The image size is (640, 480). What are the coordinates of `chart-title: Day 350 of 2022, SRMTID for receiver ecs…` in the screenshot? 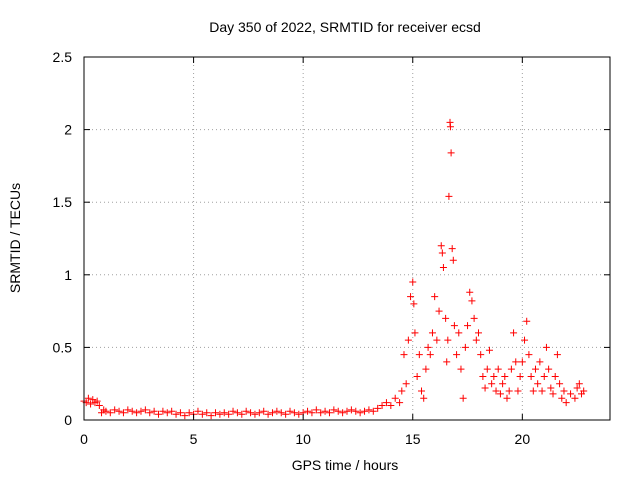 It's located at (345, 27).